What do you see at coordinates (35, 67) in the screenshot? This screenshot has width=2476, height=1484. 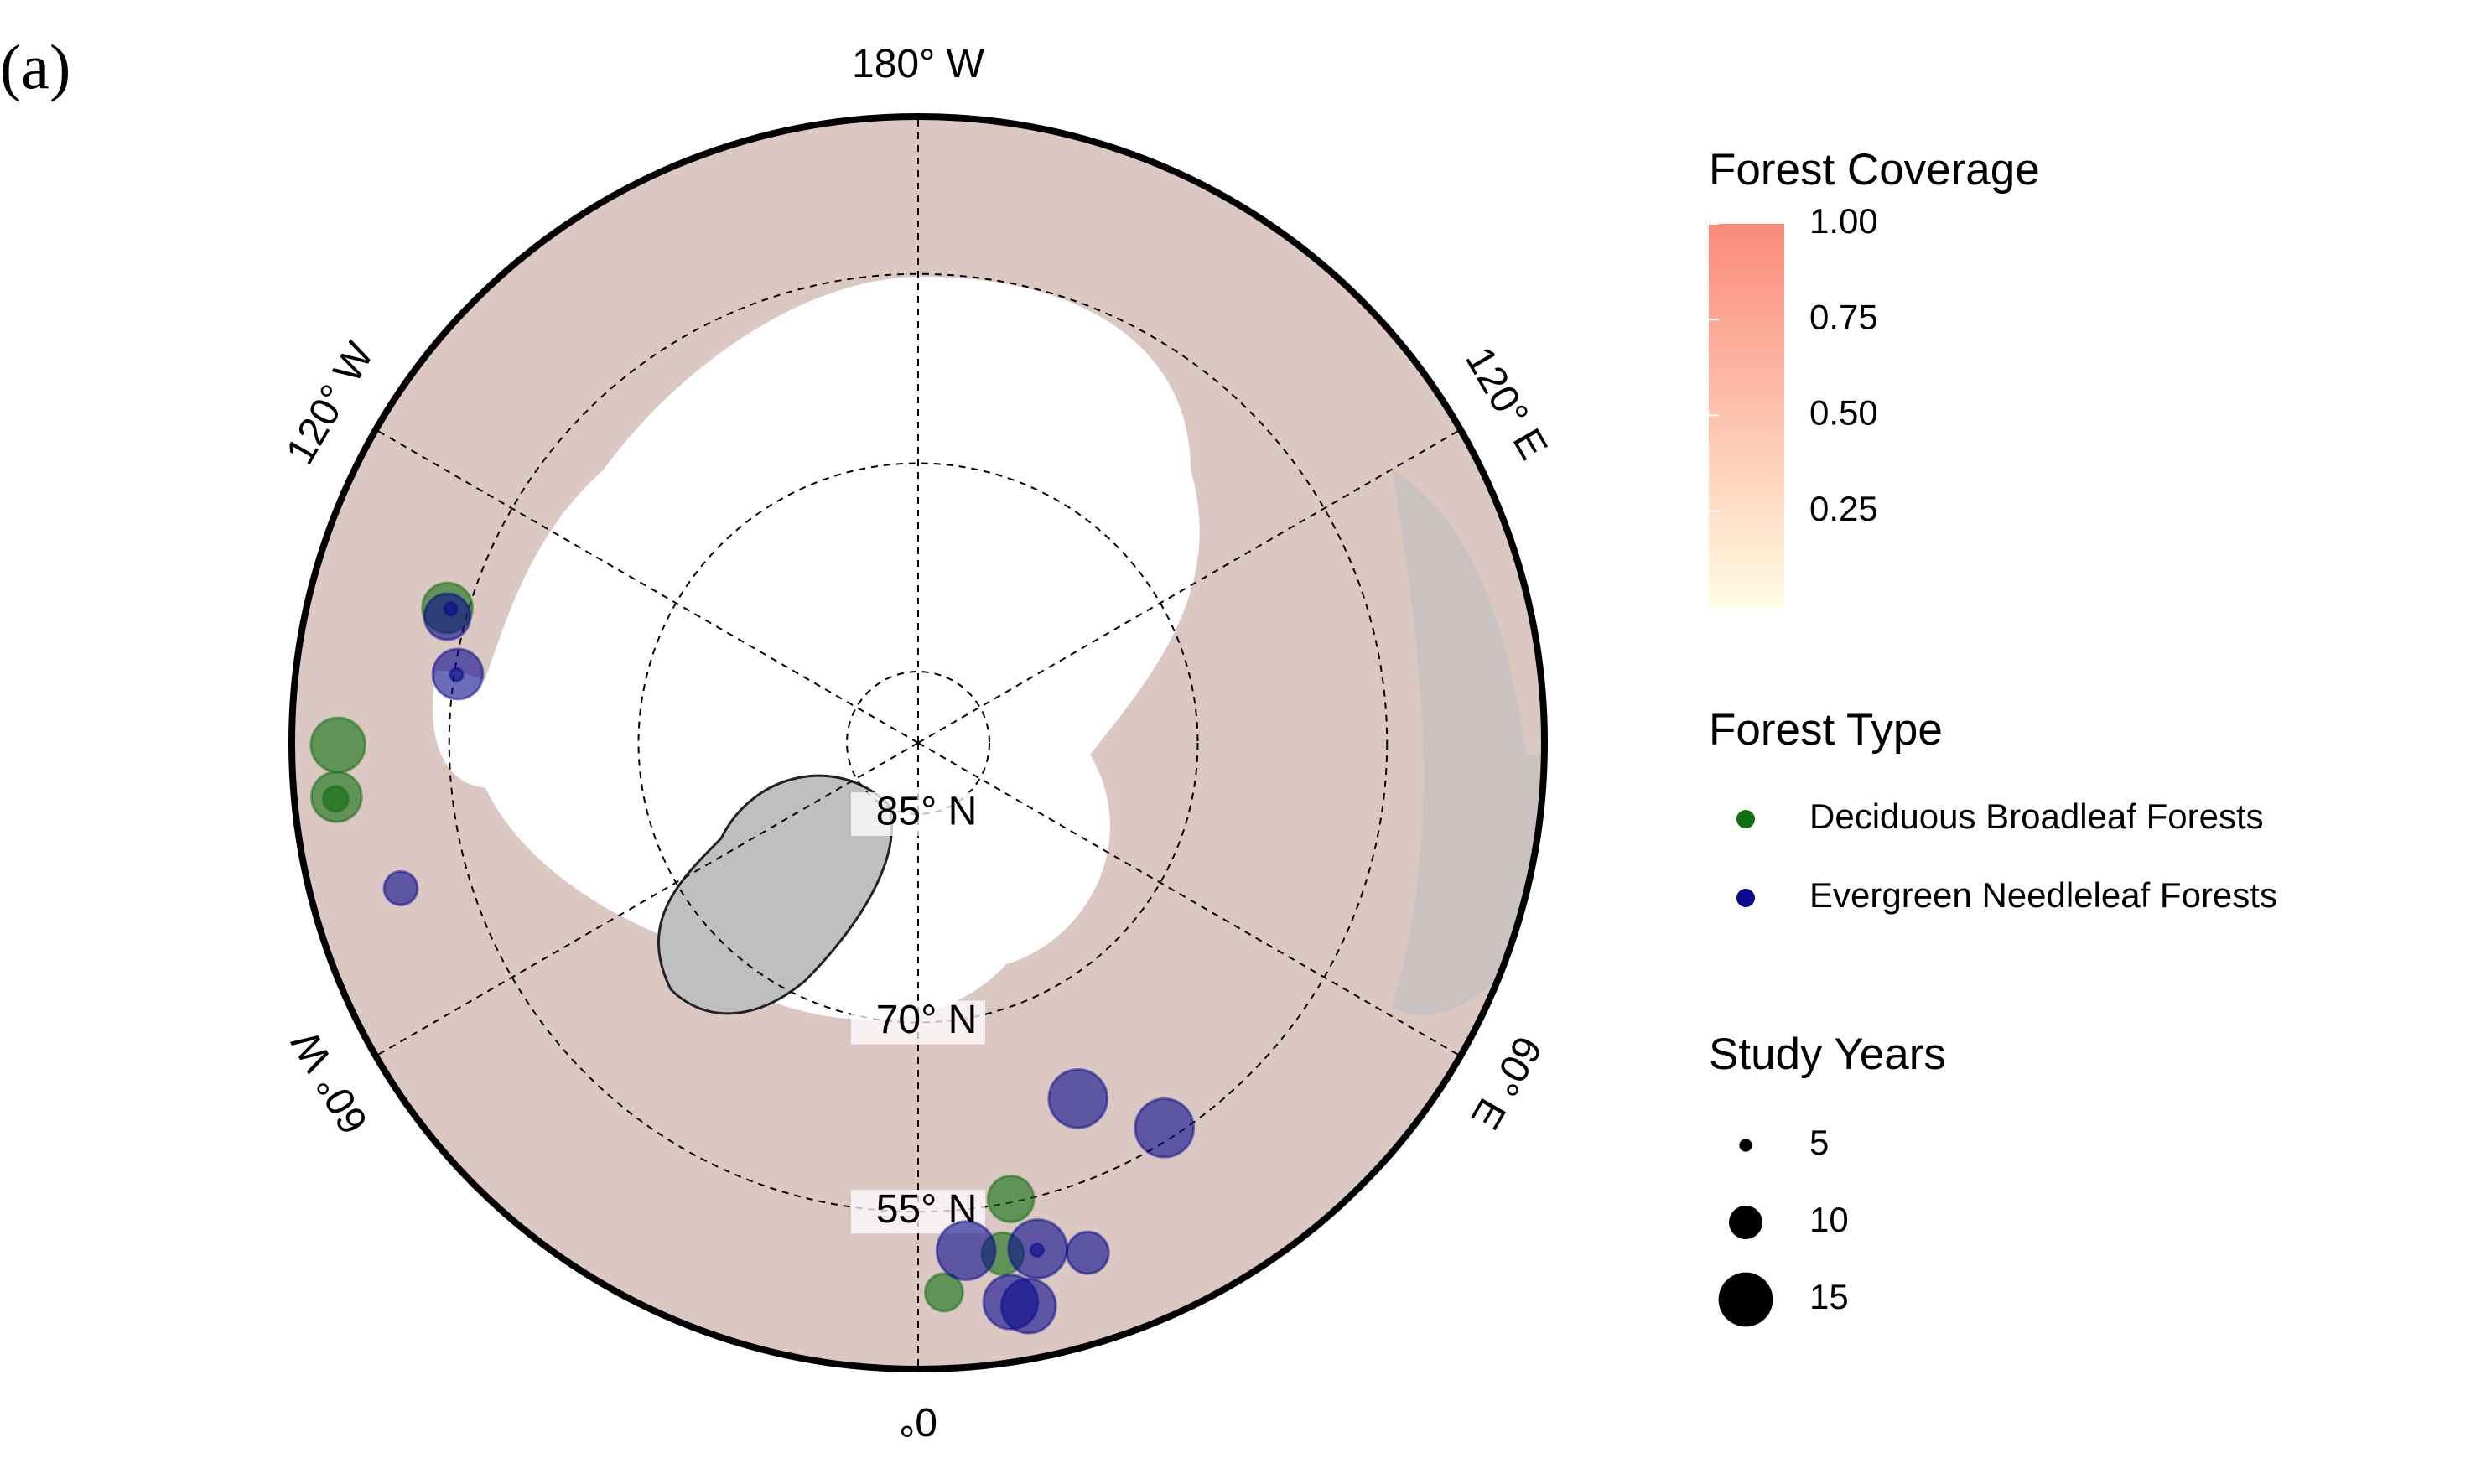 I see `panel-label: (a)` at bounding box center [35, 67].